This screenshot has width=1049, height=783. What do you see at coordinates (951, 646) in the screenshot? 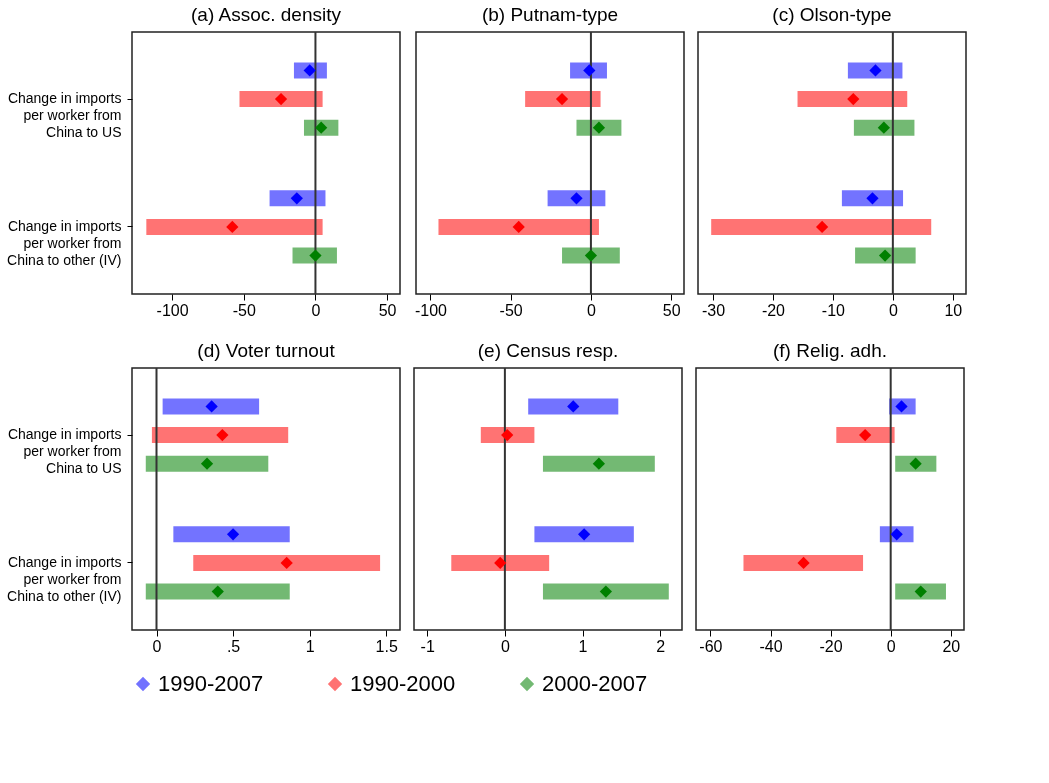
I see `x-tick-label: 20` at bounding box center [951, 646].